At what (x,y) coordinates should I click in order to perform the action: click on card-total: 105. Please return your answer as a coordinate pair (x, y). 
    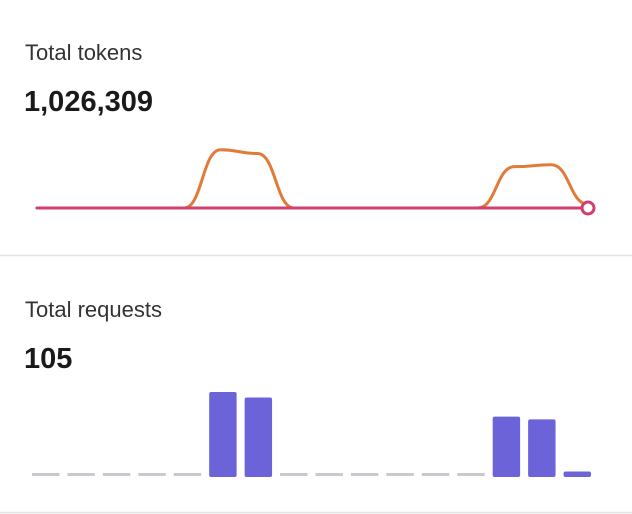
    Looking at the image, I should click on (48, 359).